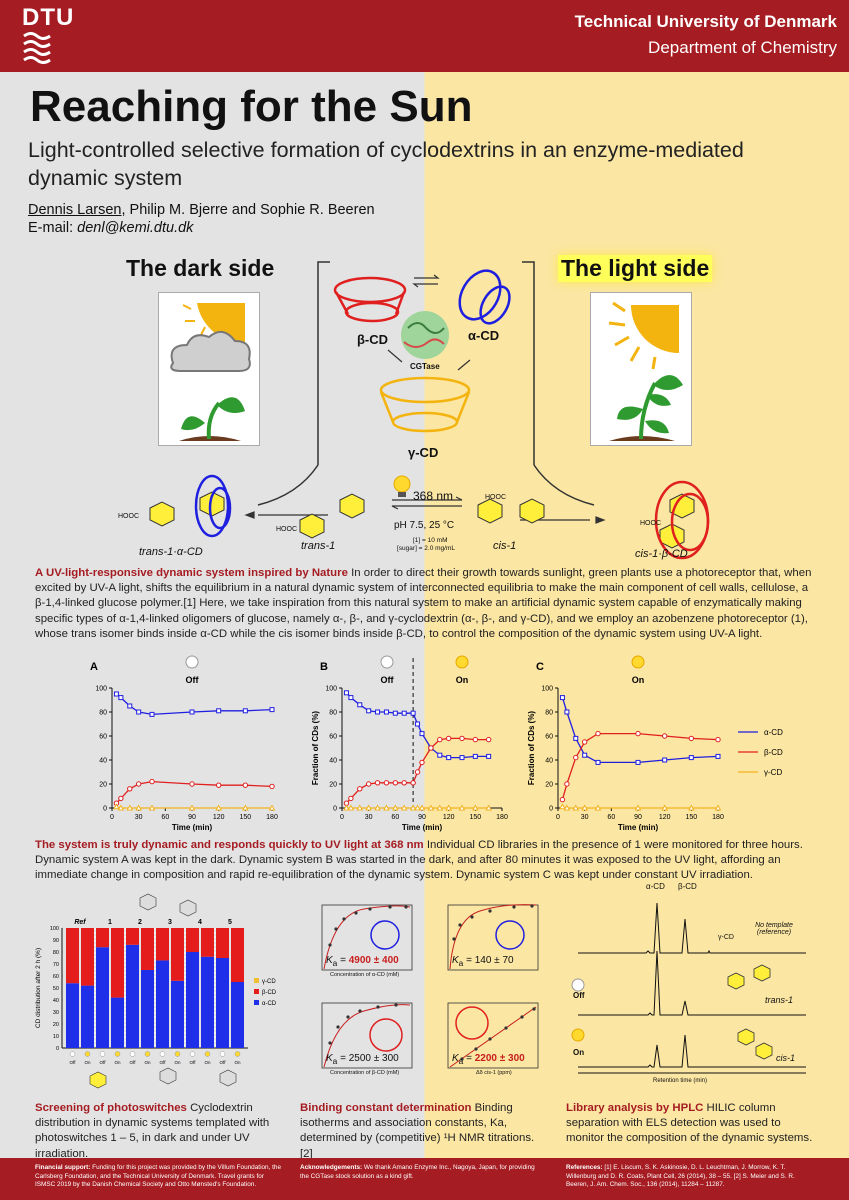 The width and height of the screenshot is (849, 1200). I want to click on y-axis-label: CD distribution after 2 h (%), so click(38, 988).